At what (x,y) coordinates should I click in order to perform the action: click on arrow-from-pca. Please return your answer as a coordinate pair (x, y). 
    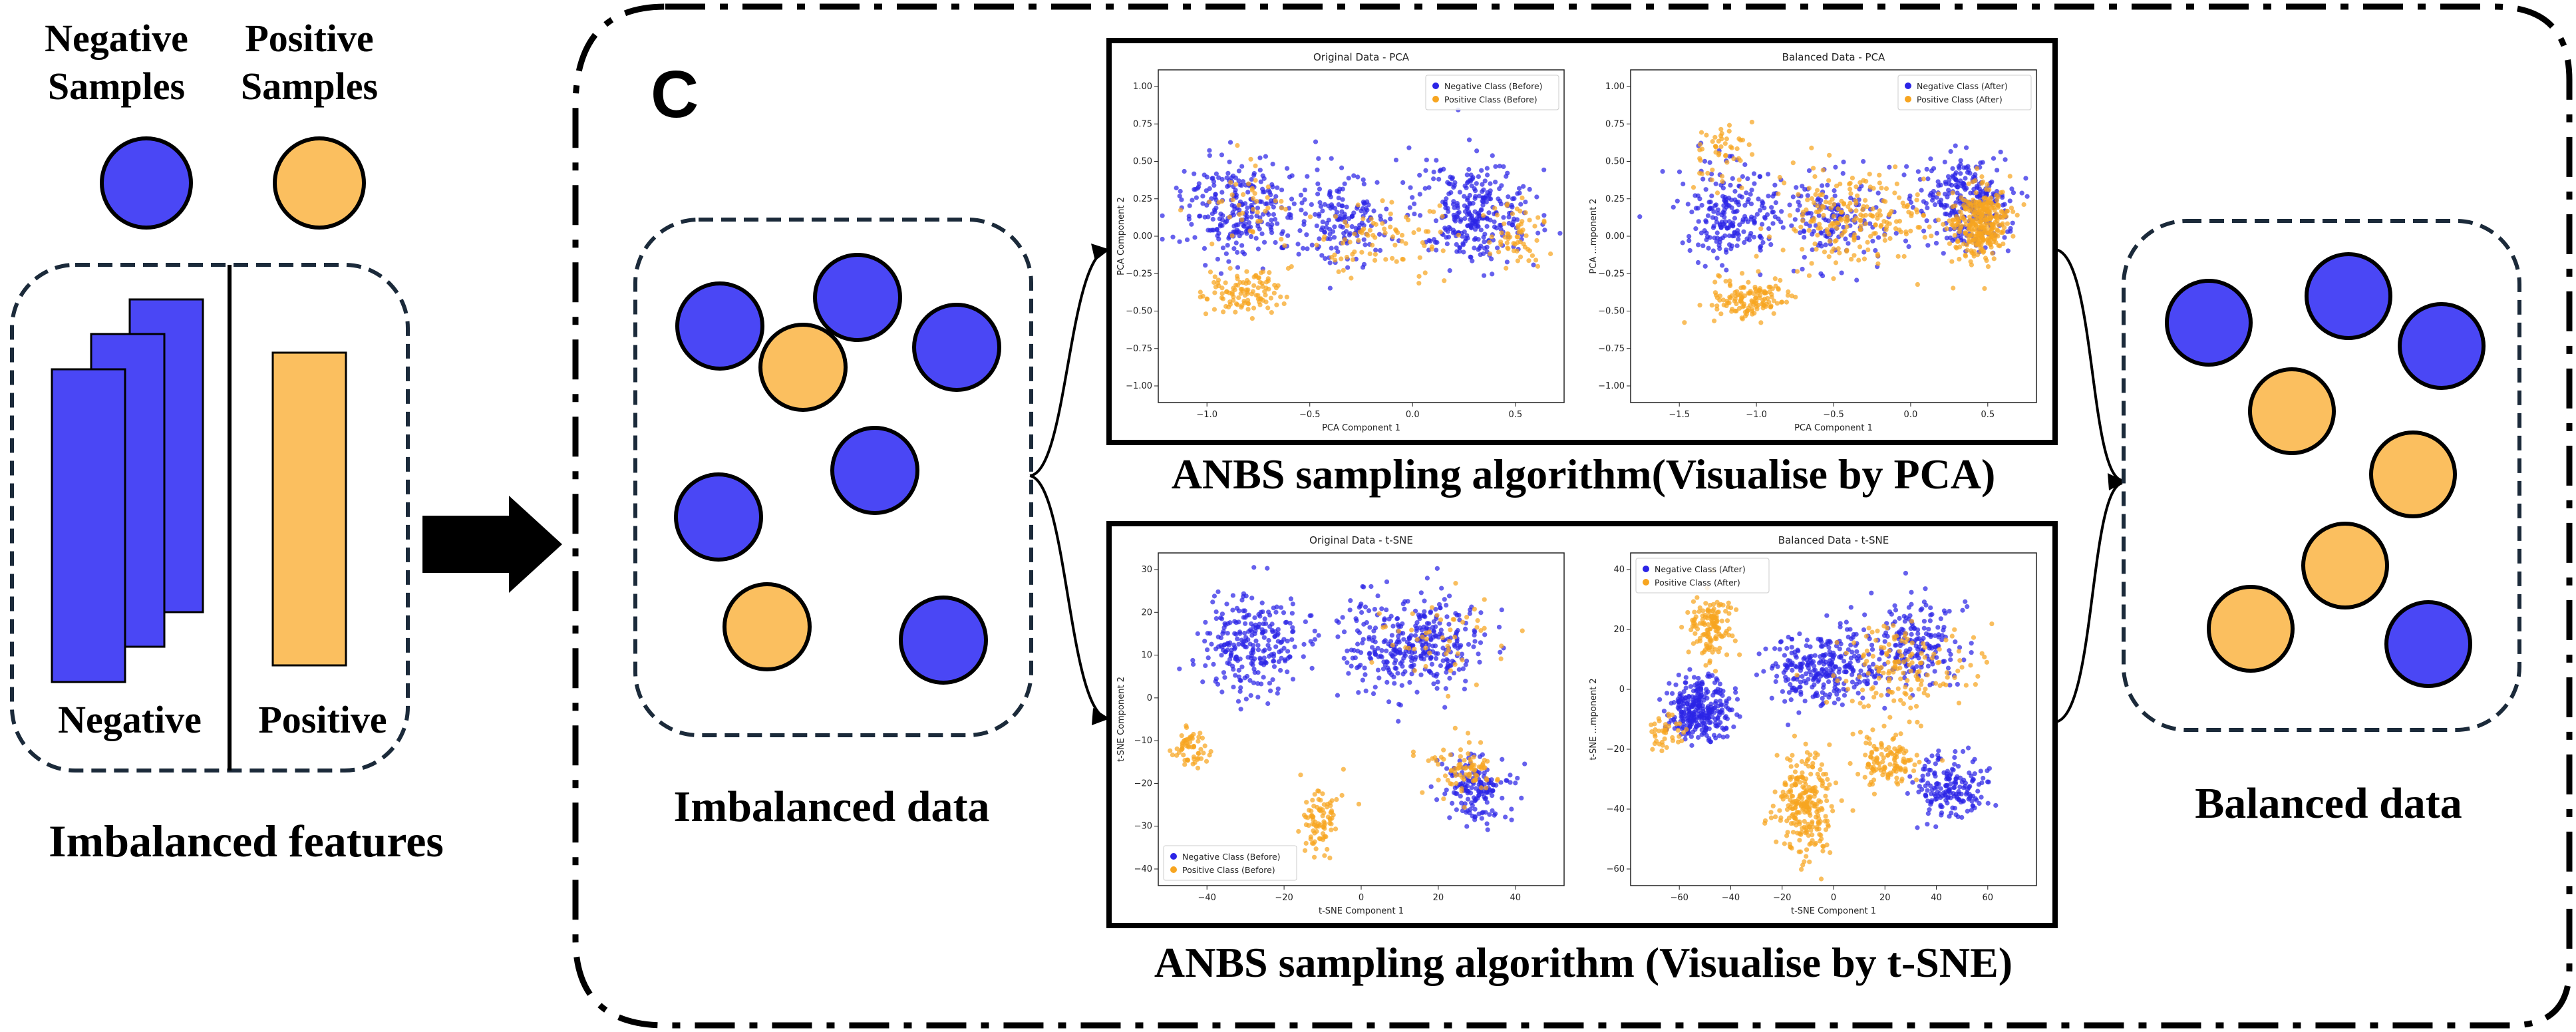
    Looking at the image, I should click on (2089, 365).